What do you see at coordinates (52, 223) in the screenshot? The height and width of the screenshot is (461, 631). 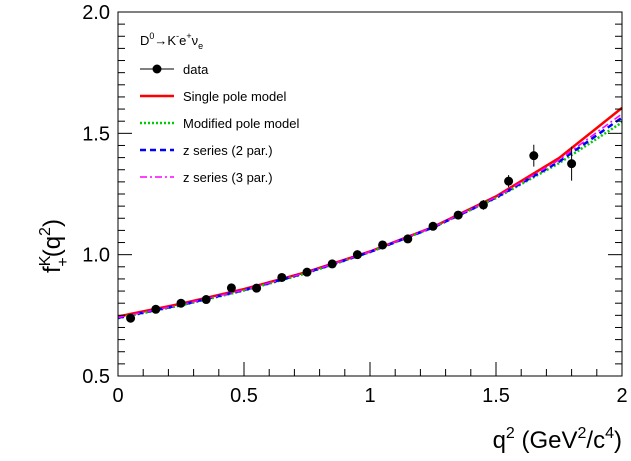 I see `y-axis-arg-close: )` at bounding box center [52, 223].